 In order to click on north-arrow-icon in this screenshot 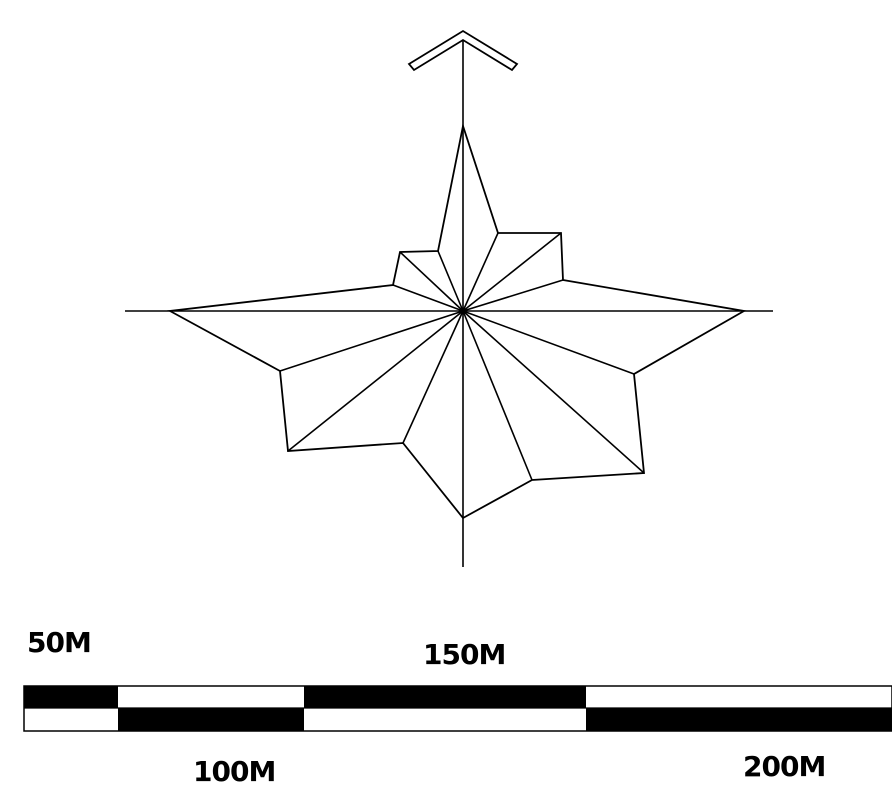, I will do `click(463, 50)`.